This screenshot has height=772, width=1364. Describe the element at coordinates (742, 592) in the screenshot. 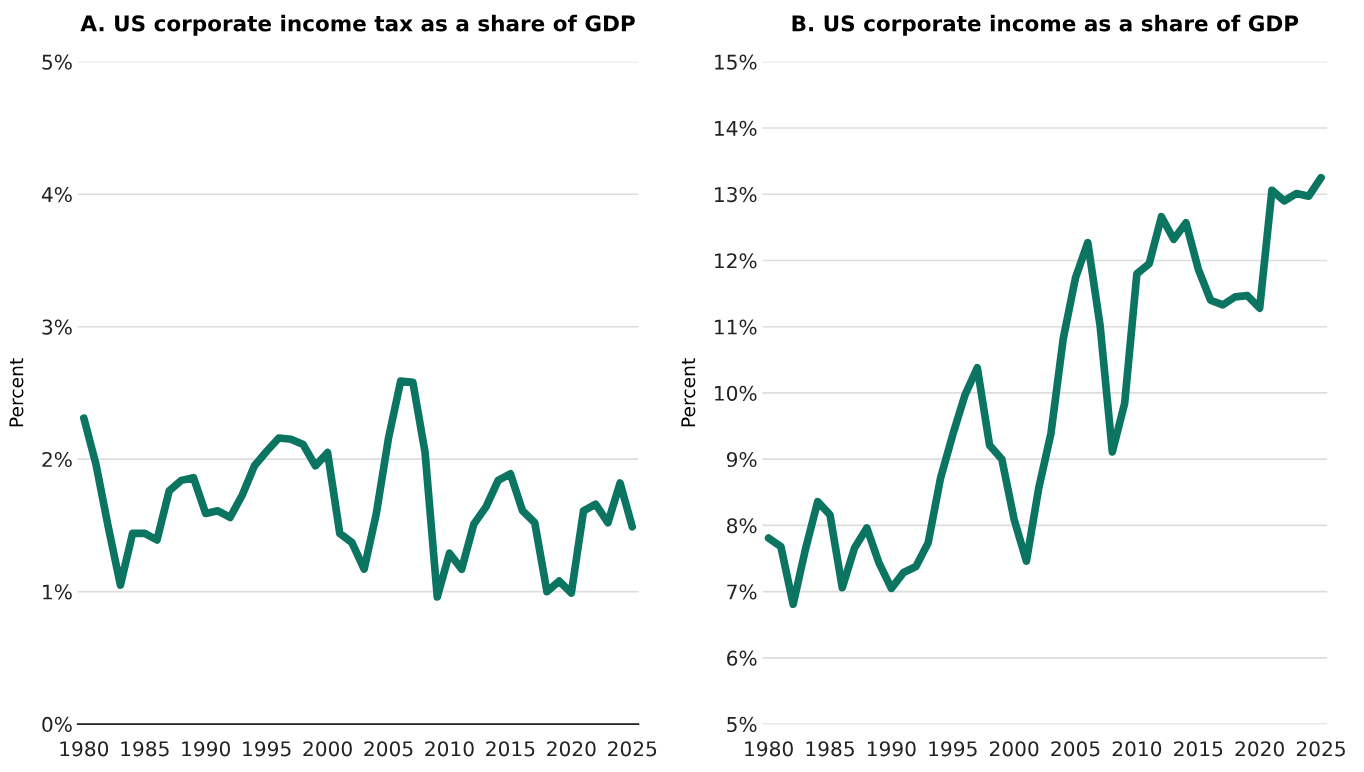

I see `y-tick-label: 7%` at that location.